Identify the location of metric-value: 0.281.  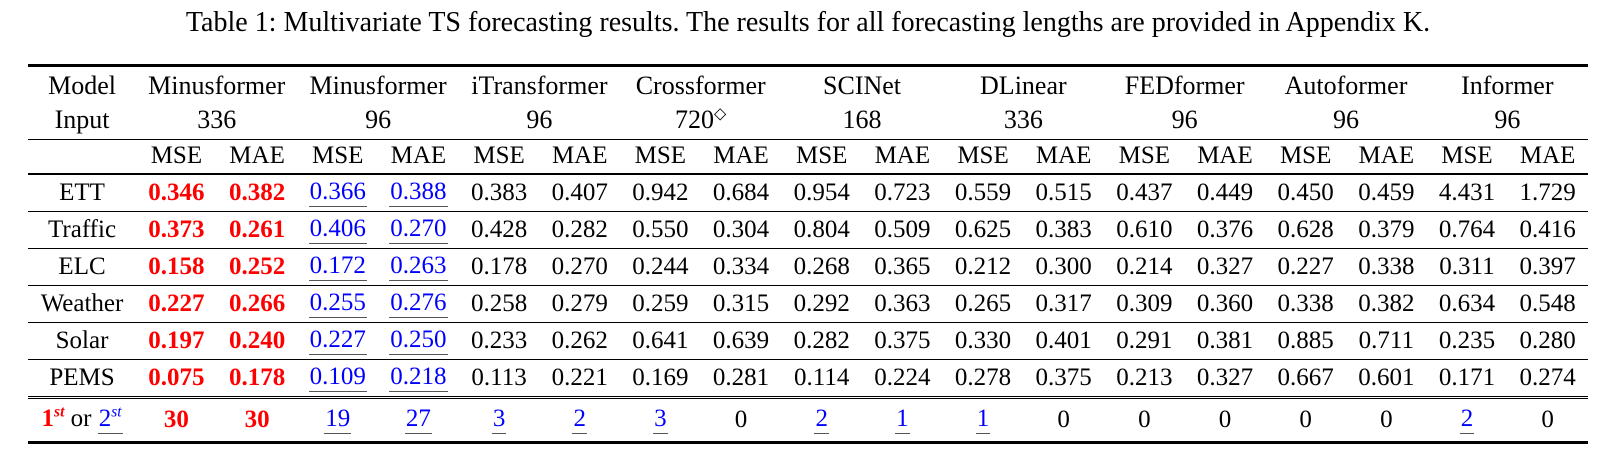
(741, 377).